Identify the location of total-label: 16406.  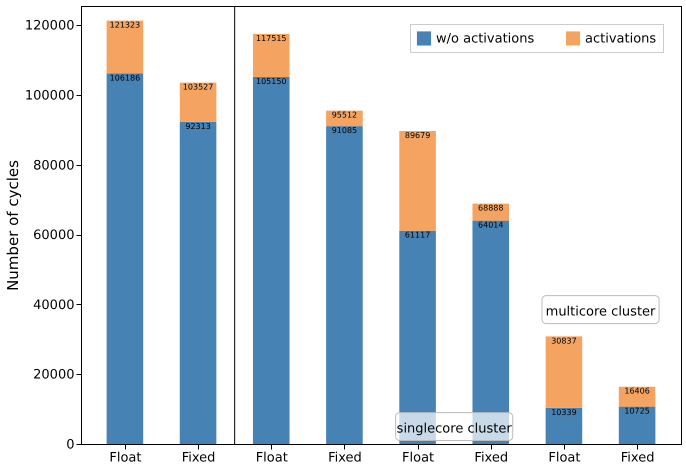
(637, 391).